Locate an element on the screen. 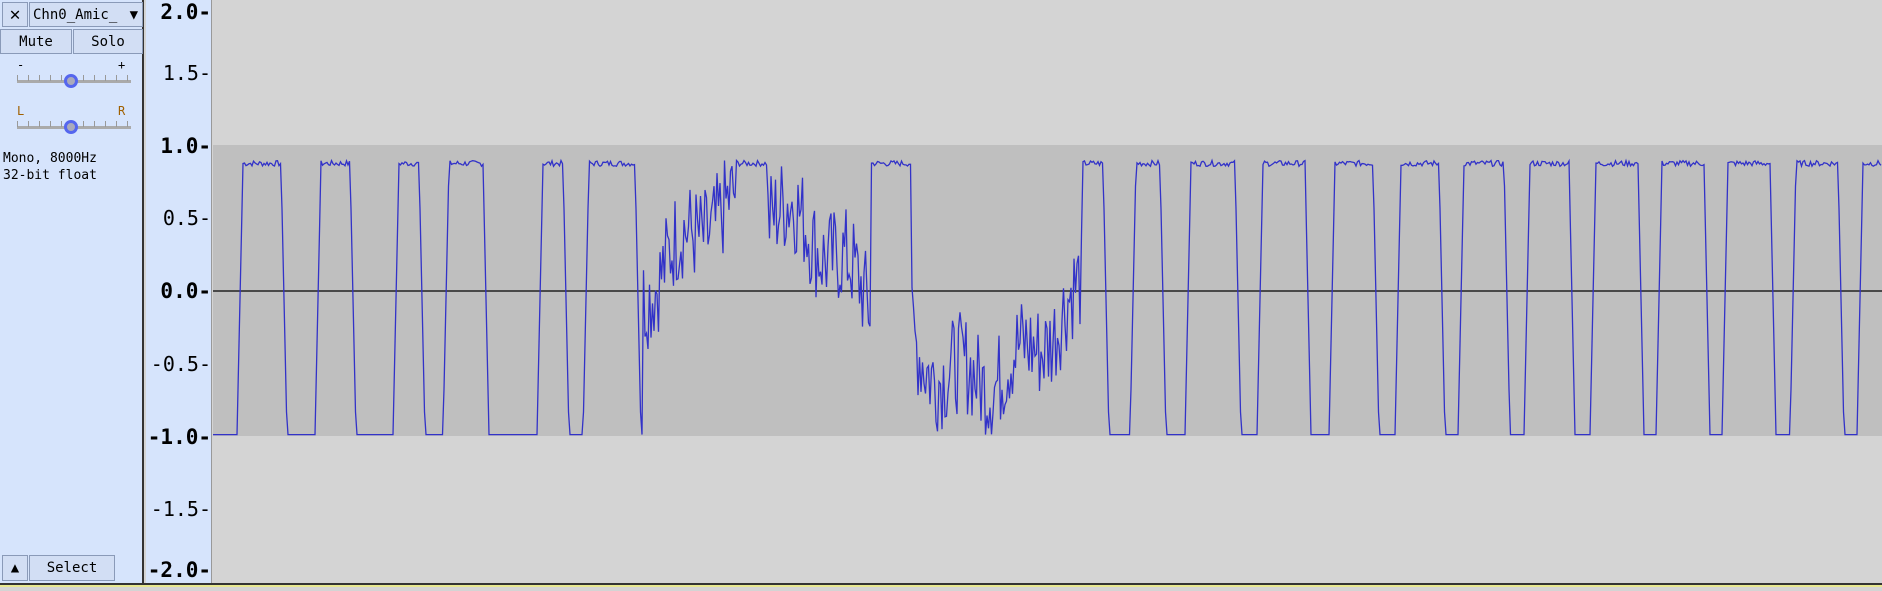  triangle-down-icon: ▼ is located at coordinates (133, 14).